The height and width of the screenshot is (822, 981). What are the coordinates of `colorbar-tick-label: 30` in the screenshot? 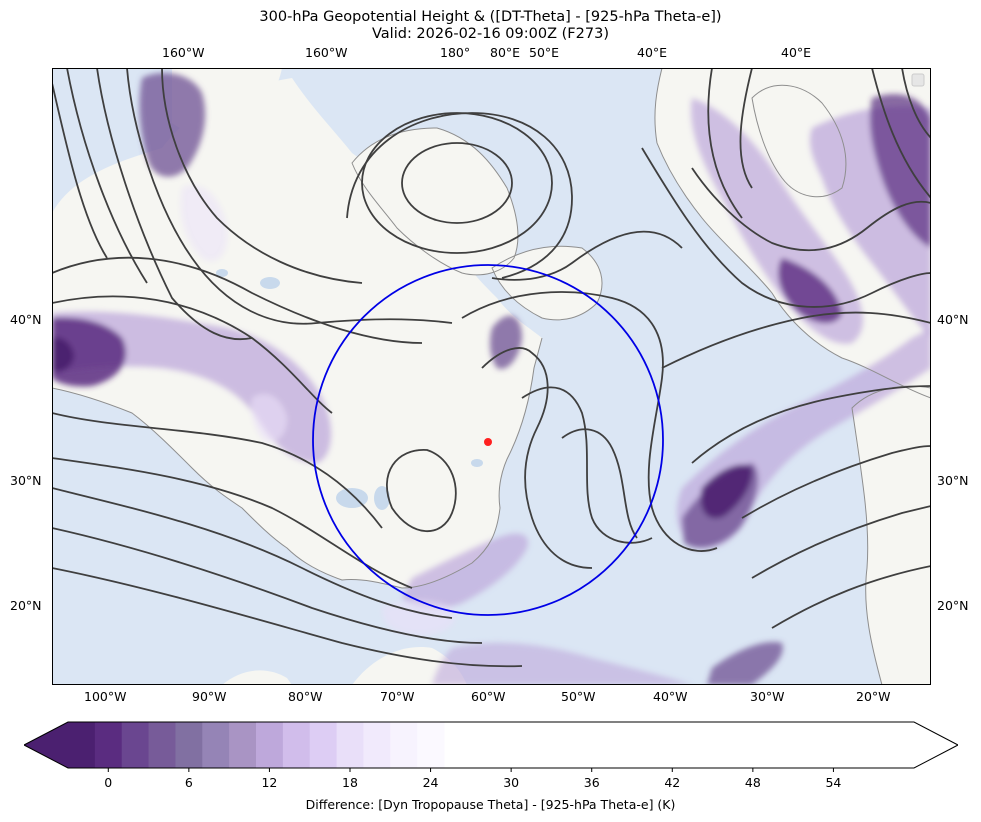 It's located at (511, 782).